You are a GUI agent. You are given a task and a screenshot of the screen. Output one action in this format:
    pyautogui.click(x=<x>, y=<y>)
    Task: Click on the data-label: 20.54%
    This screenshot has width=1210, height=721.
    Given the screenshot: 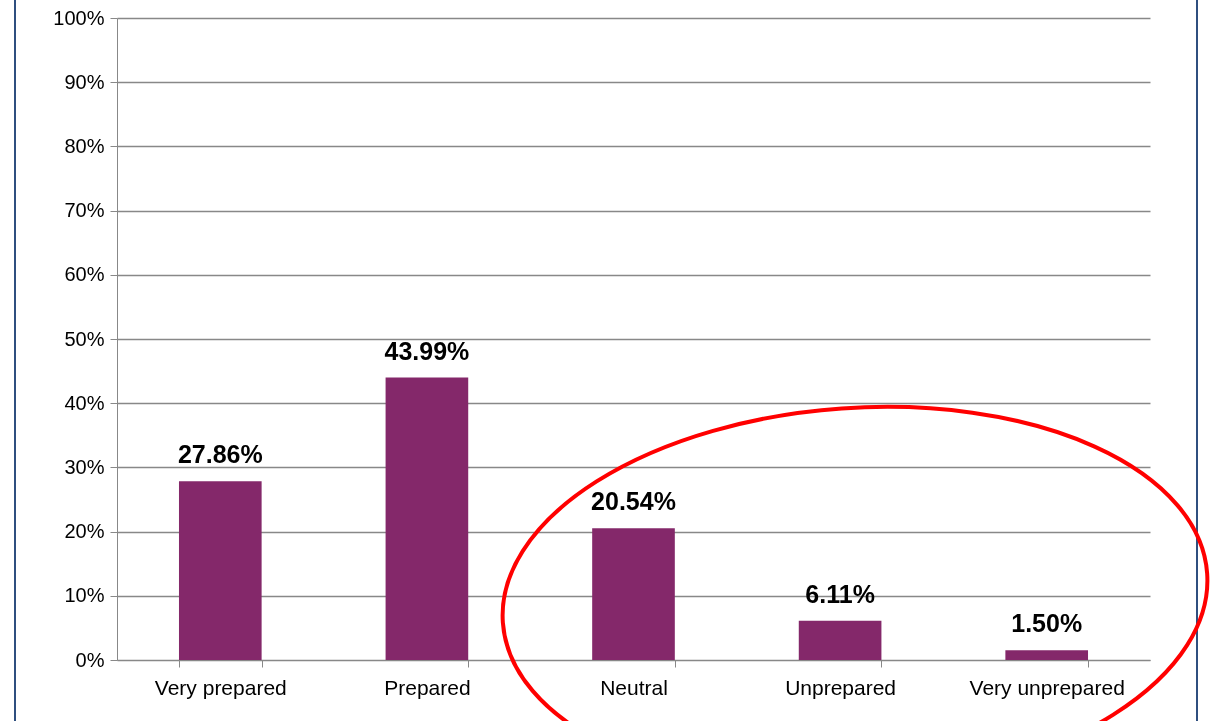 What is the action you would take?
    pyautogui.click(x=633, y=501)
    